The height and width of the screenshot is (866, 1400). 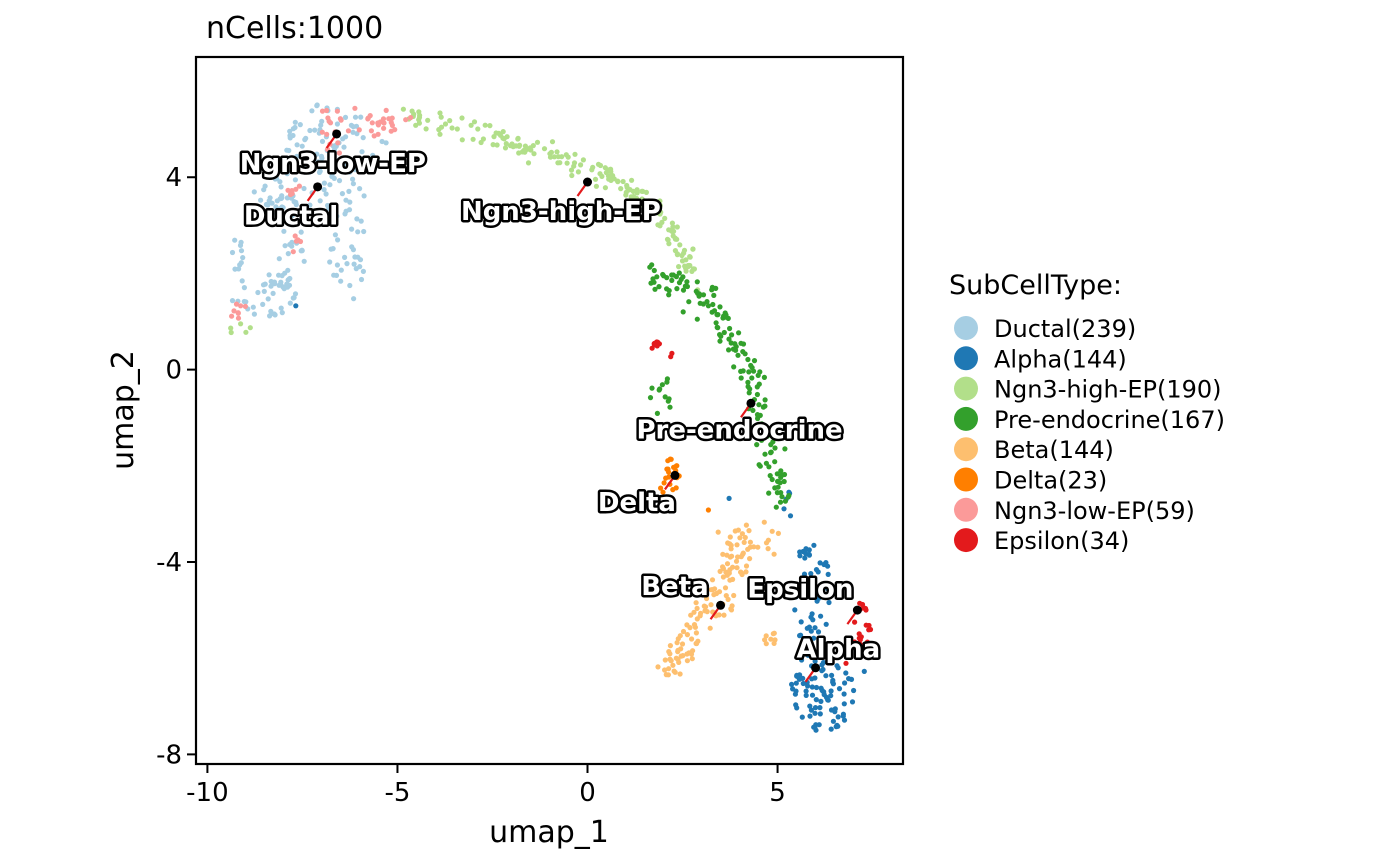 I want to click on y-tick-label: 4, so click(x=173, y=178).